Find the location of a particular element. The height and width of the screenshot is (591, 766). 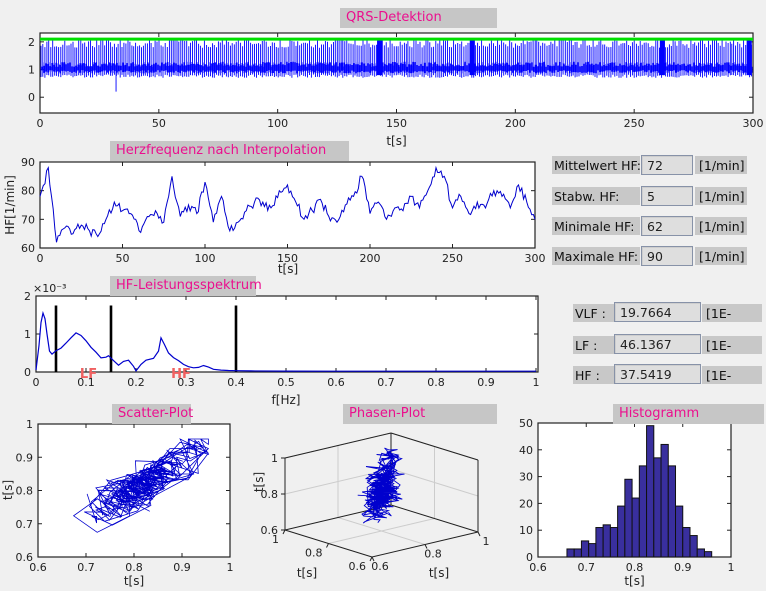

svg-text: 80 is located at coordinates (28, 191).